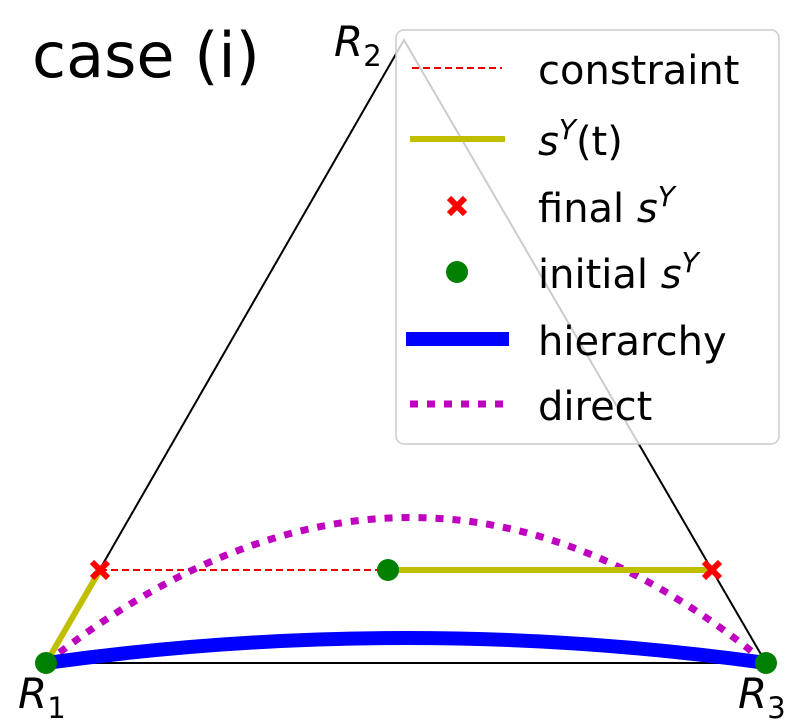 This screenshot has height=726, width=811. Describe the element at coordinates (607, 206) in the screenshot. I see `legend-label: final sY` at that location.